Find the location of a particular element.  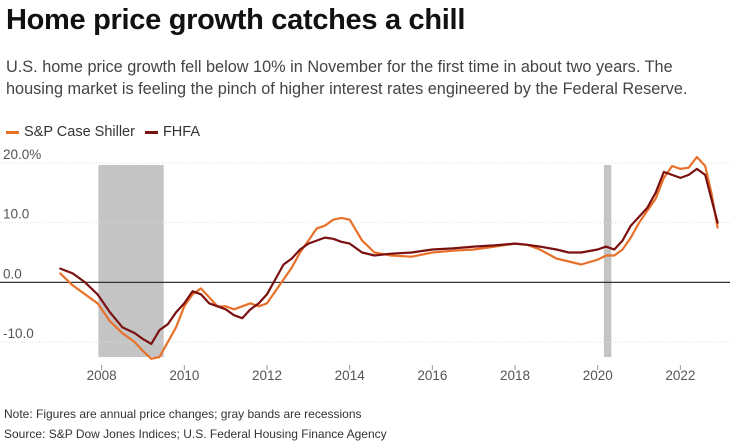

legend-item-case-shiller: S&P Case Shiller is located at coordinates (70, 132).